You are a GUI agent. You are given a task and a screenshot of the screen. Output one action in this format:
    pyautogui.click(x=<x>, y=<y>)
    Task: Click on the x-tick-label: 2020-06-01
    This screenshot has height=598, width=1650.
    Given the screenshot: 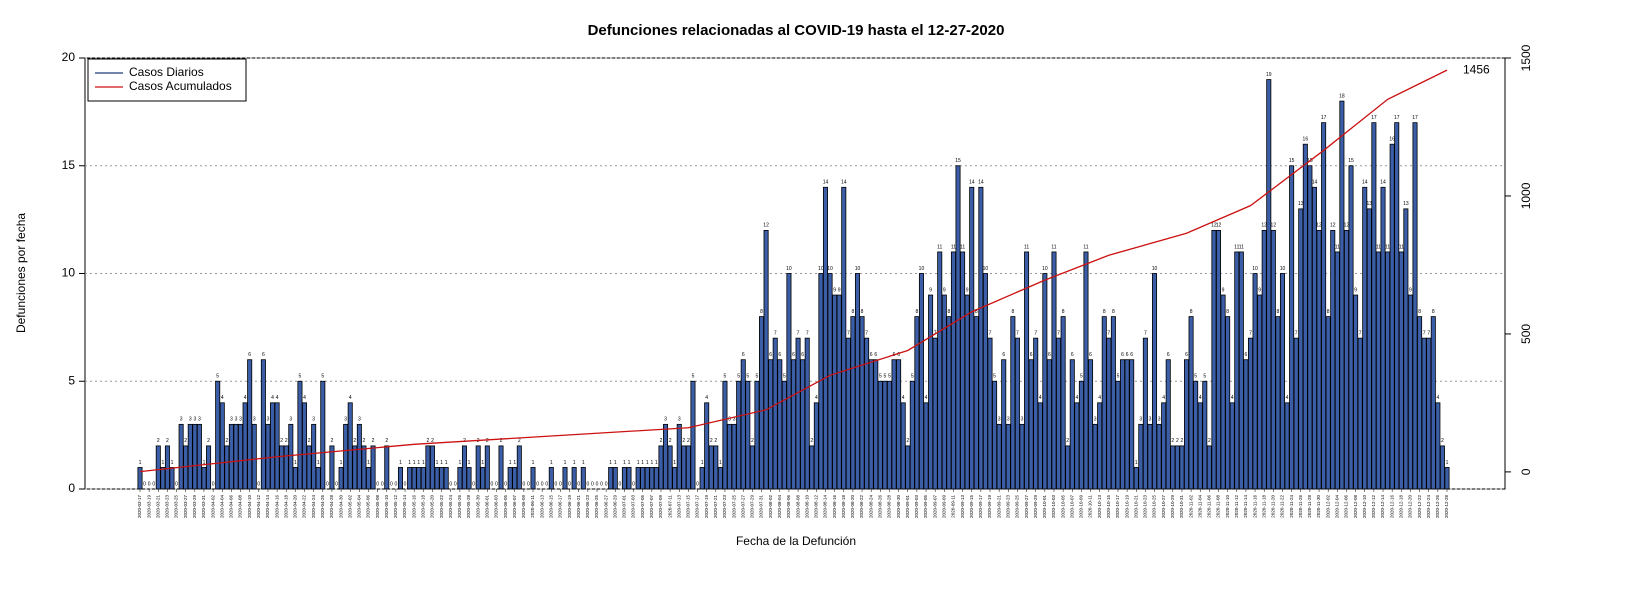 What is the action you would take?
    pyautogui.click(x=487, y=507)
    